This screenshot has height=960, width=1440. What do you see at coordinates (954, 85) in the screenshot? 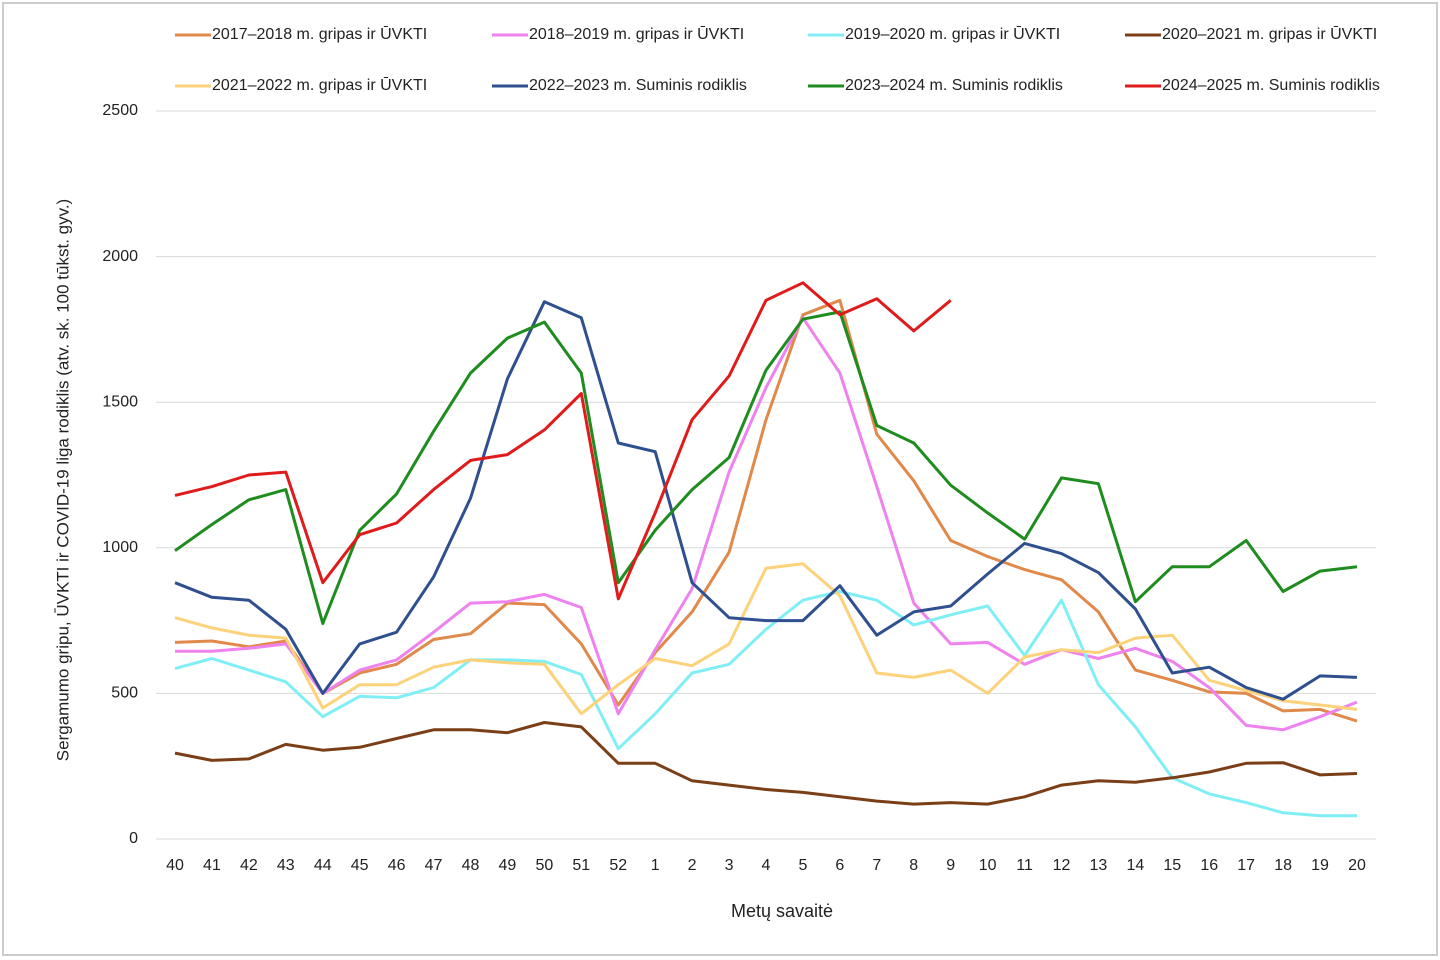
I see `legend-label: 2023–2024 m. Suminis rodiklis` at bounding box center [954, 85].